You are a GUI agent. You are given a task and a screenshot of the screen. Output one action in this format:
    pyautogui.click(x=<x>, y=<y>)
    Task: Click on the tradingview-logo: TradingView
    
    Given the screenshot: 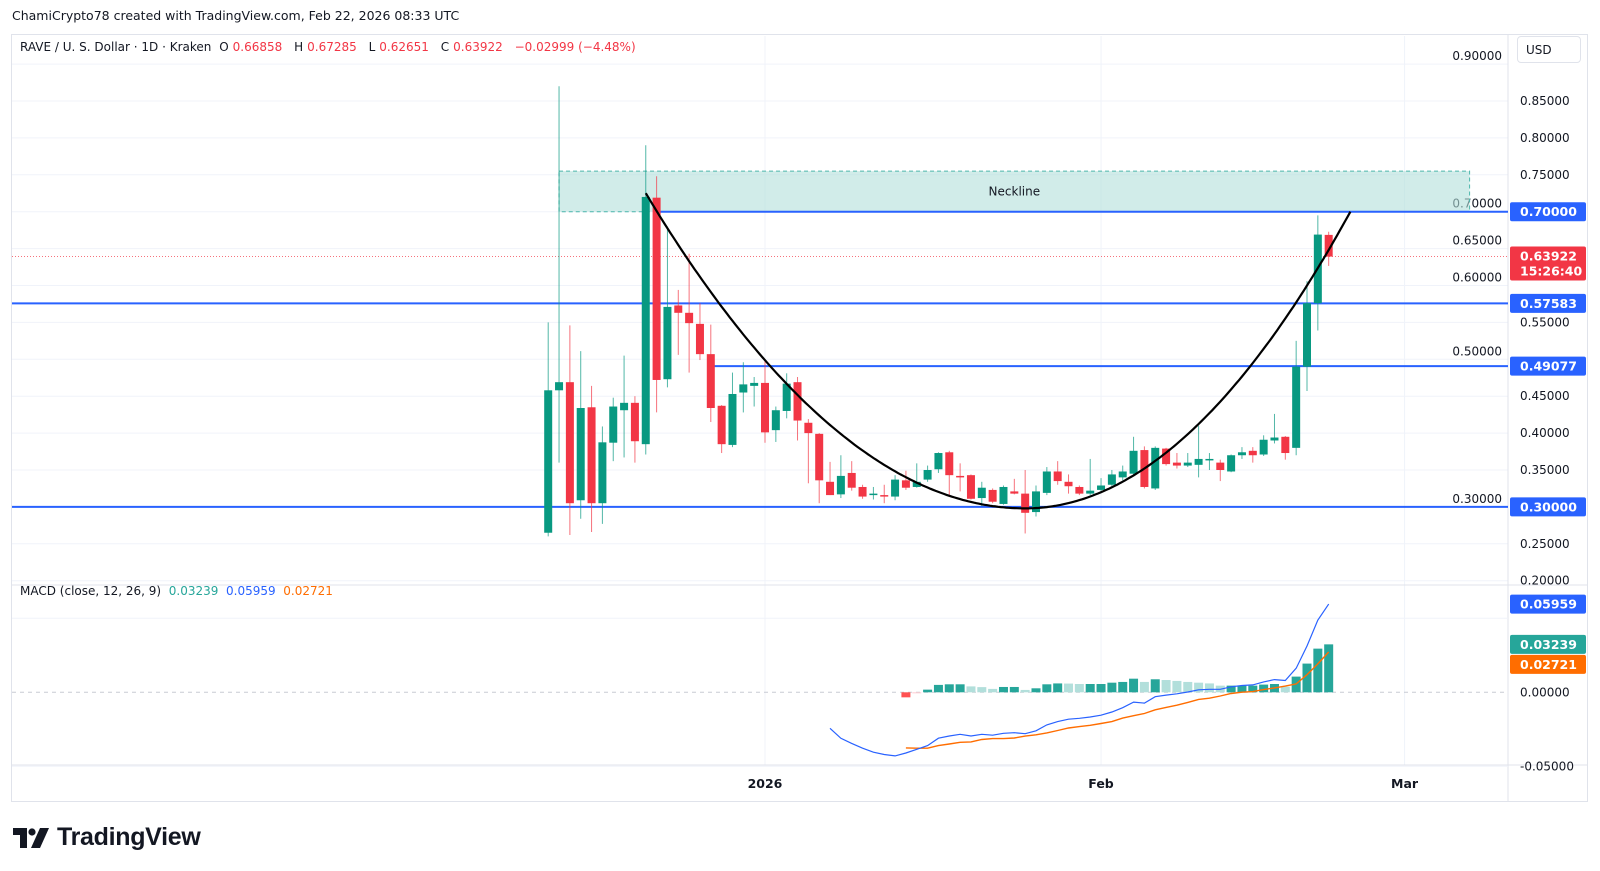 What is the action you would take?
    pyautogui.click(x=107, y=837)
    